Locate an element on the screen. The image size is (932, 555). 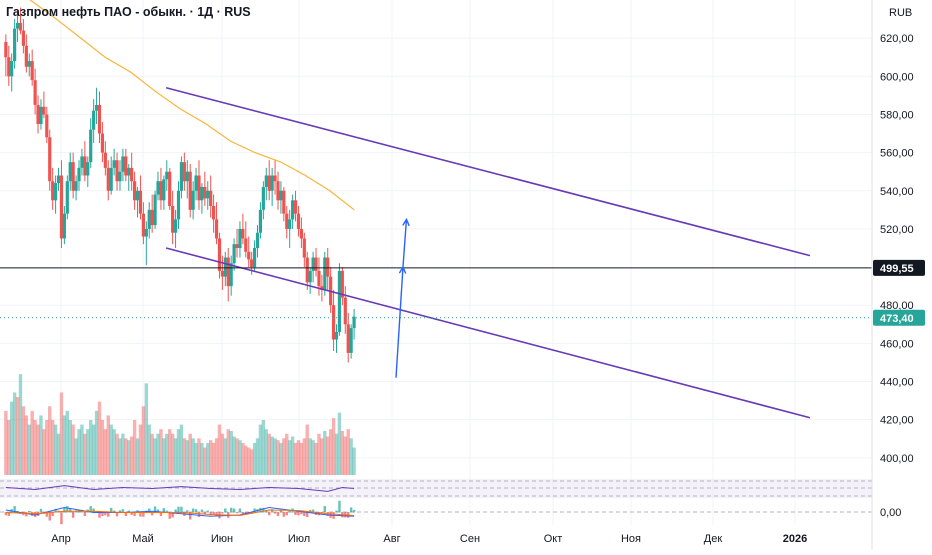
x-tick-label: 2026 is located at coordinates (795, 539).